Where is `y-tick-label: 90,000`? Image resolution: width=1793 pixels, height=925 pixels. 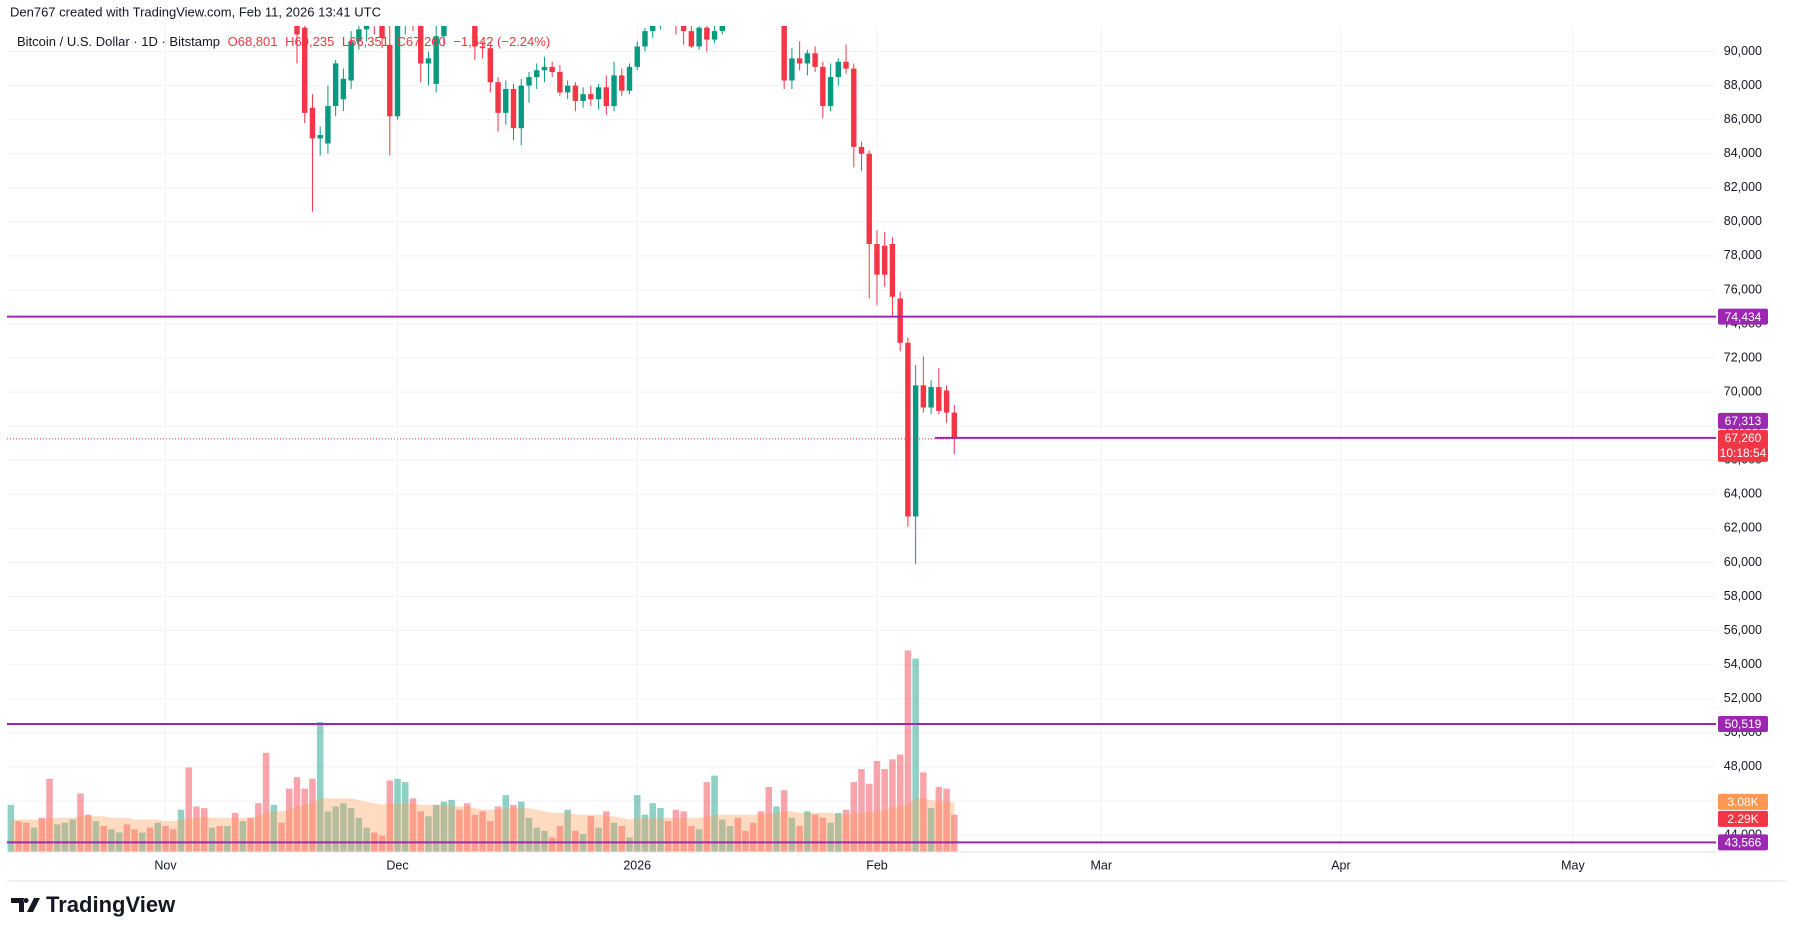
y-tick-label: 90,000 is located at coordinates (1743, 51).